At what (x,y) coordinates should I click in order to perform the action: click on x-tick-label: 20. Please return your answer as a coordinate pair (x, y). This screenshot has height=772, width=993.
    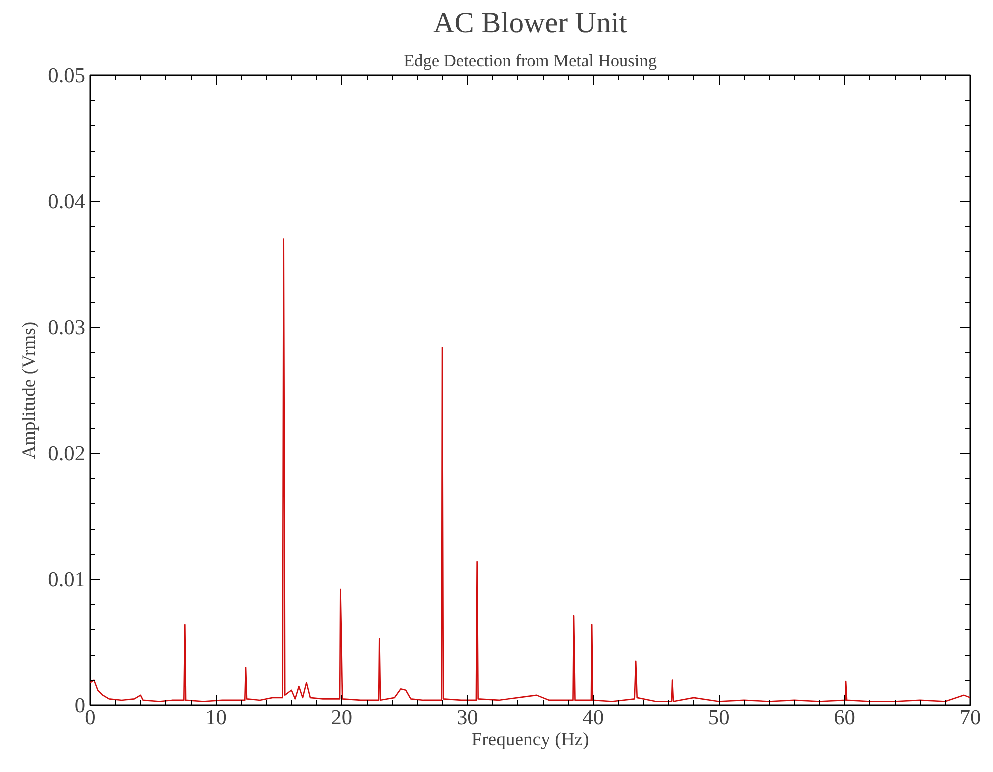
    Looking at the image, I should click on (342, 718).